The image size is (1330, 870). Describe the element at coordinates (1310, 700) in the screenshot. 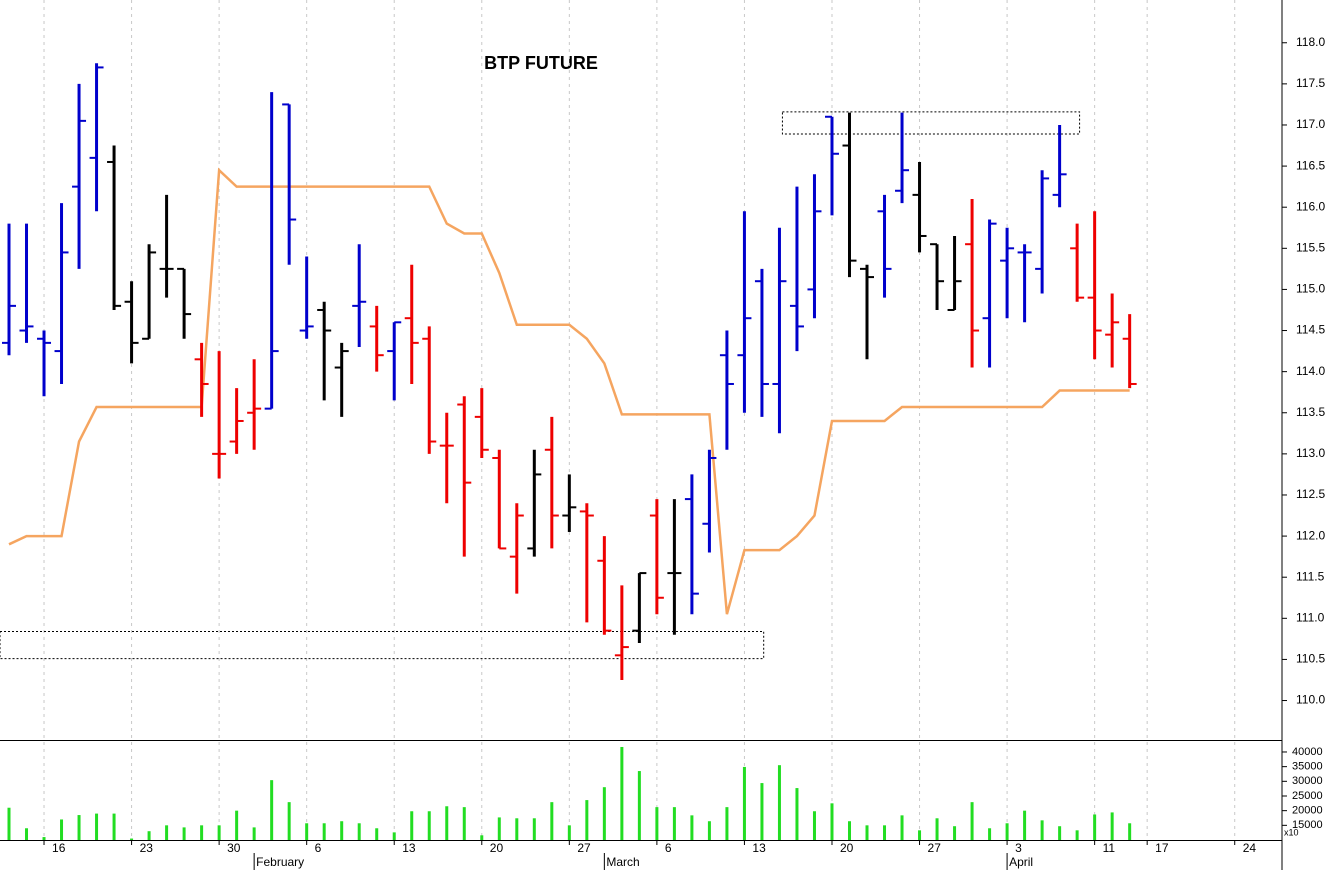

I see `y-tick-label: 110.0` at that location.